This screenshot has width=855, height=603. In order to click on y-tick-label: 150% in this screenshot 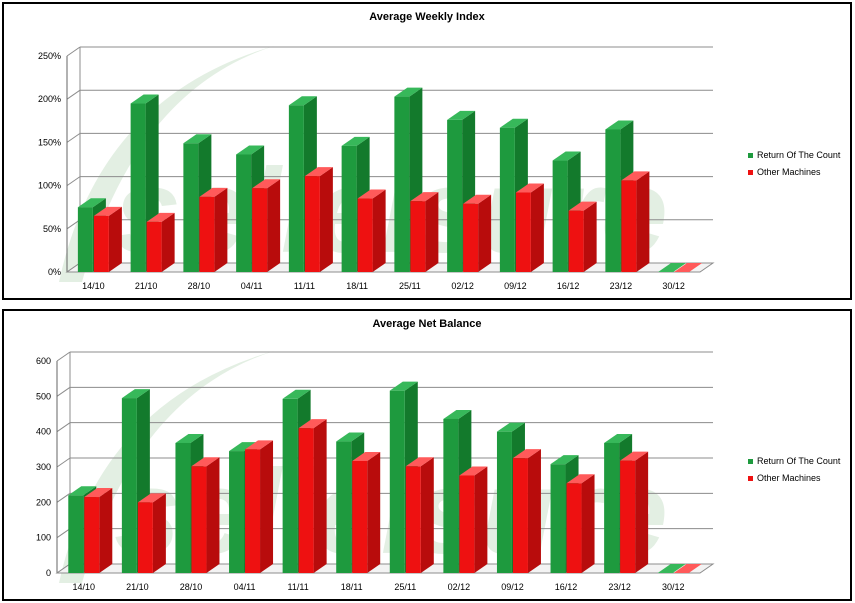, I will do `click(49, 142)`.